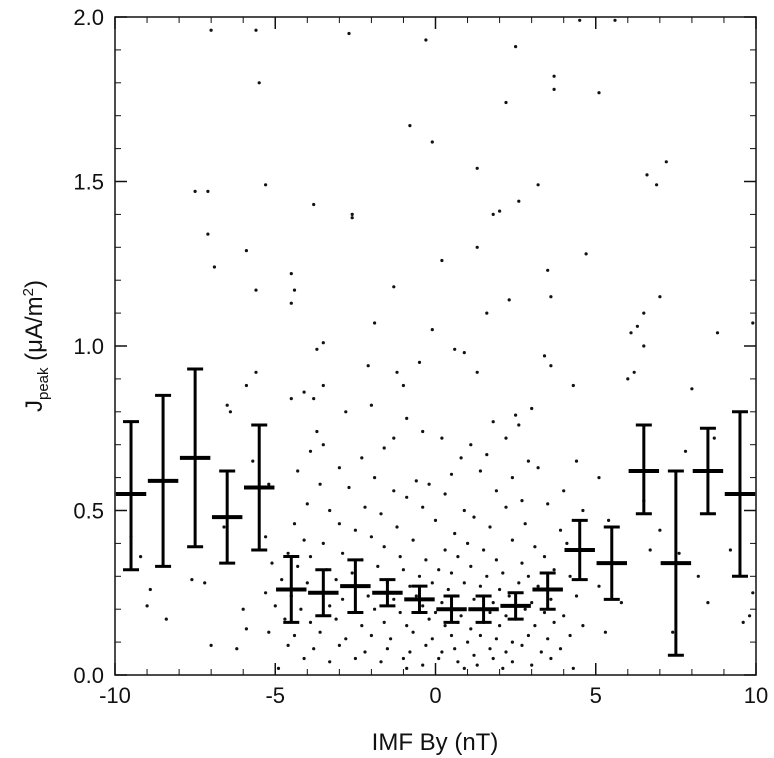 The width and height of the screenshot is (774, 758). I want to click on y-axis-label-main: J, so click(34, 406).